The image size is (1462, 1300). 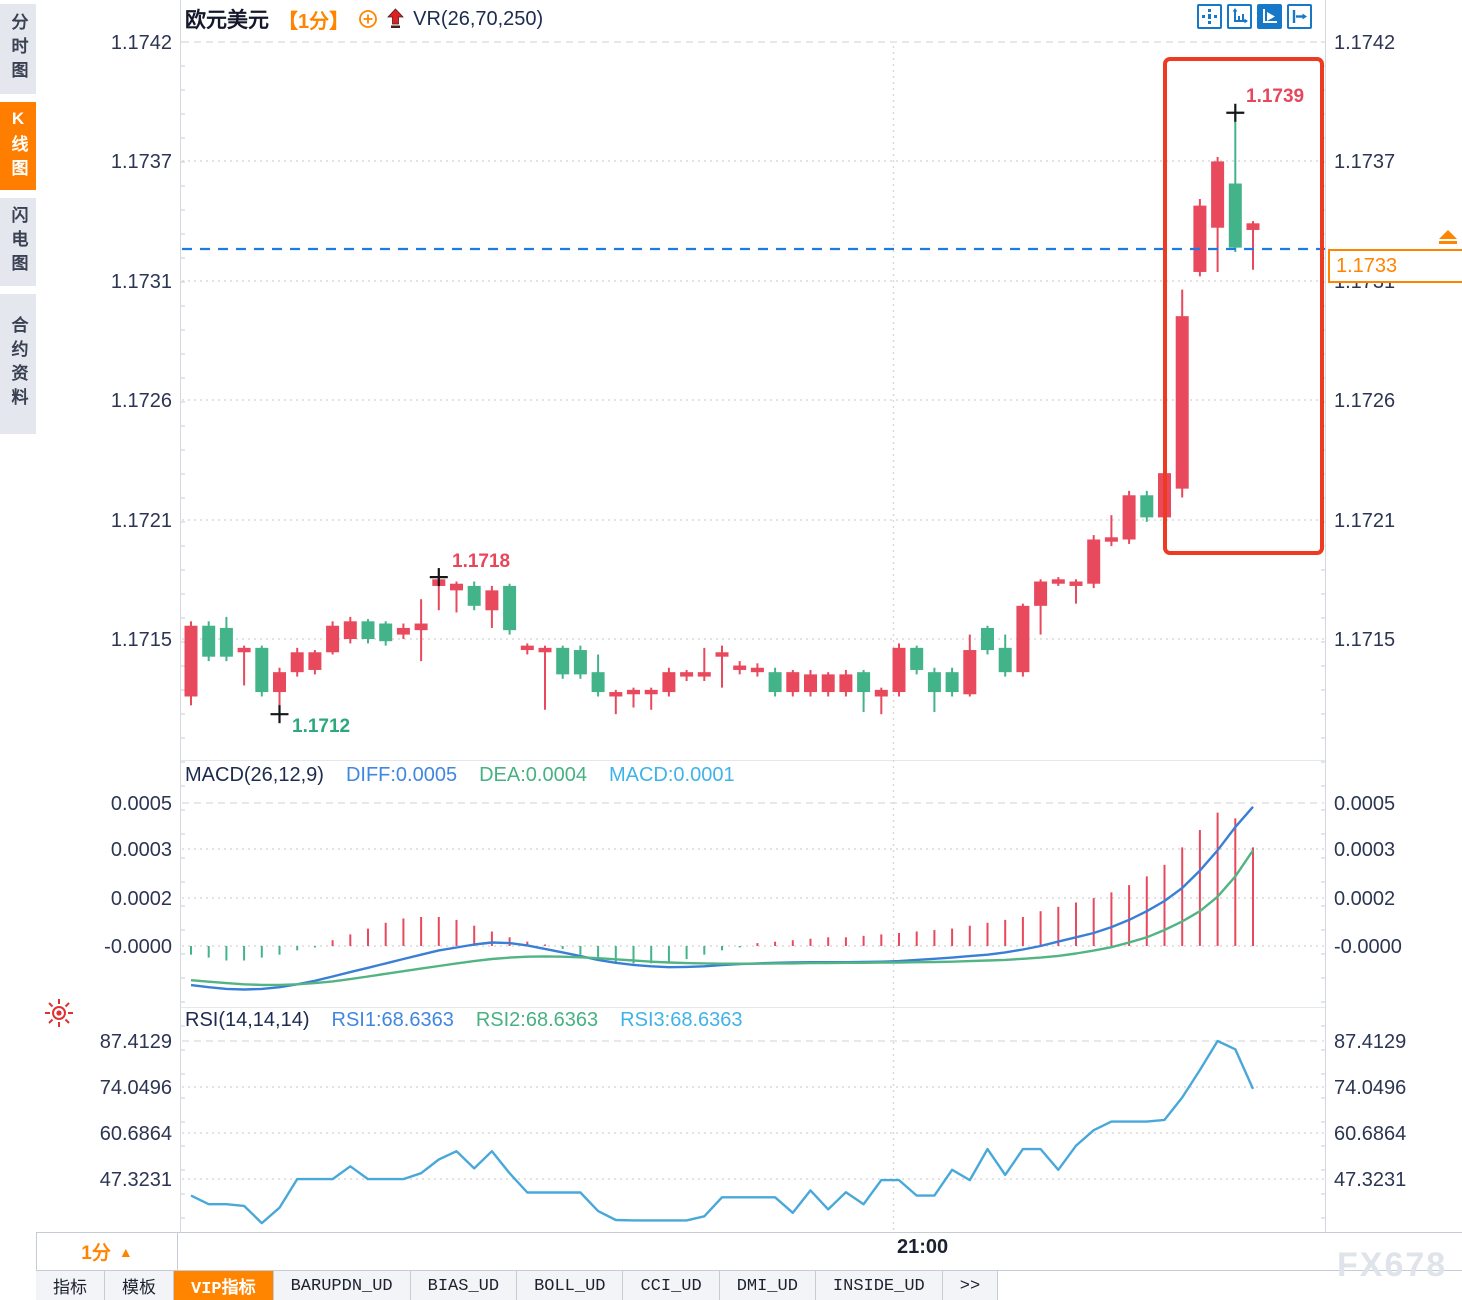 What do you see at coordinates (1392, 1265) in the screenshot?
I see `watermark-logo: FX678` at bounding box center [1392, 1265].